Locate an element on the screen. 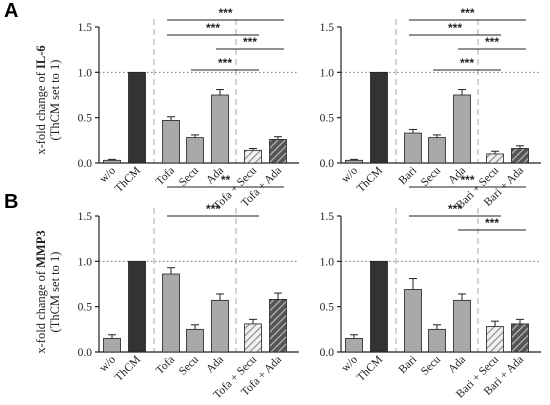 The height and width of the screenshot is (405, 550). significance-label: ** is located at coordinates (226, 180).